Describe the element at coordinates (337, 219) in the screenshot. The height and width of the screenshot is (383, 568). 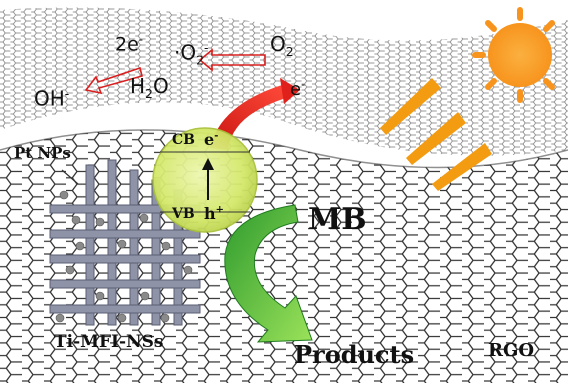
I see `methylene-blue-label: MB` at that location.